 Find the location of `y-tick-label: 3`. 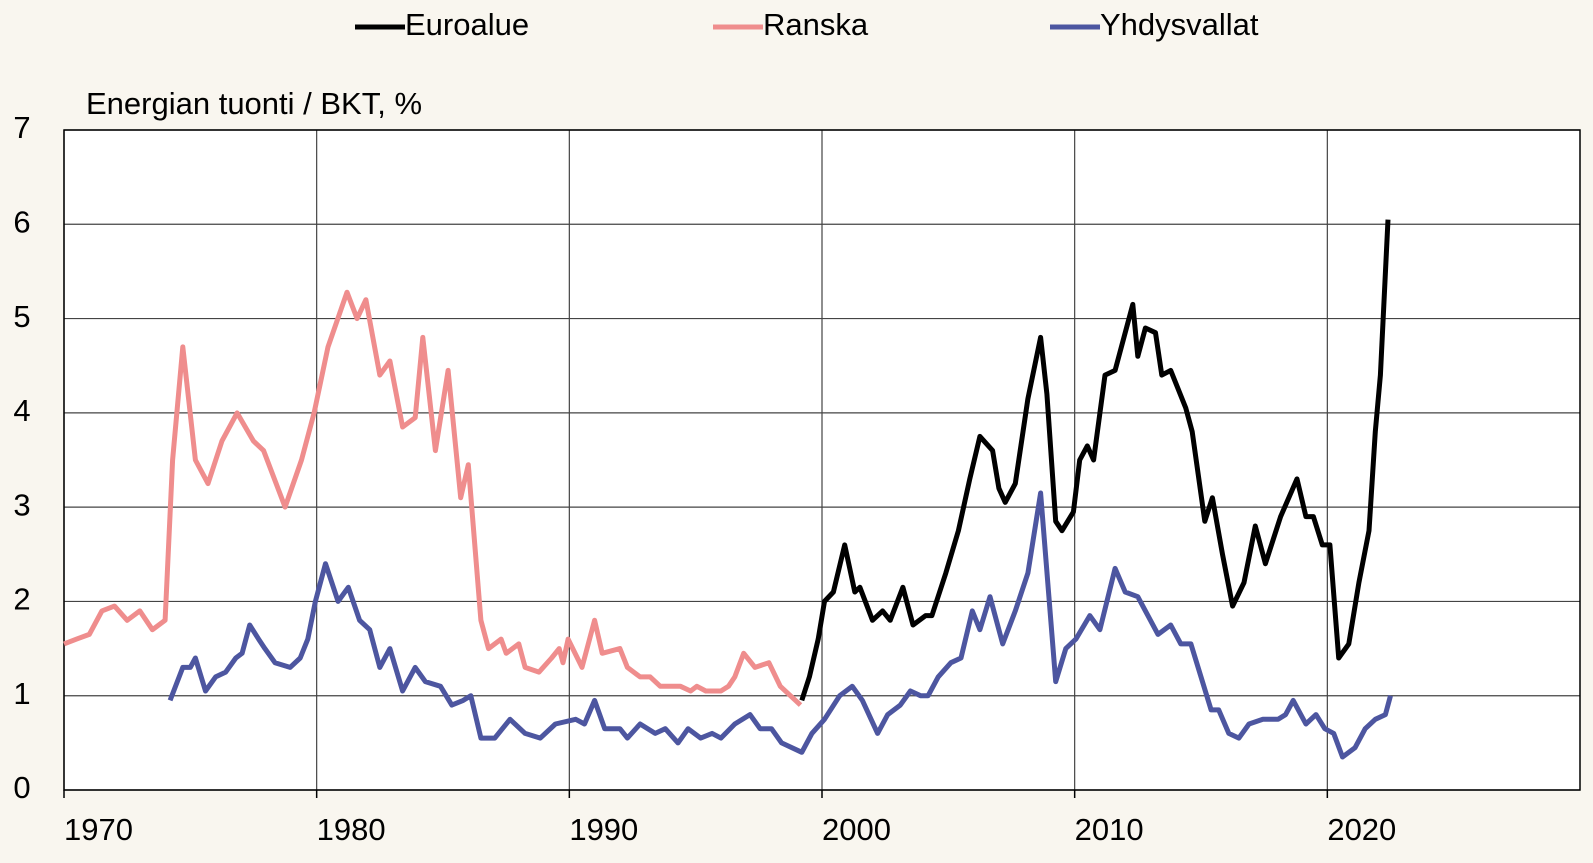

y-tick-label: 3 is located at coordinates (21, 504).